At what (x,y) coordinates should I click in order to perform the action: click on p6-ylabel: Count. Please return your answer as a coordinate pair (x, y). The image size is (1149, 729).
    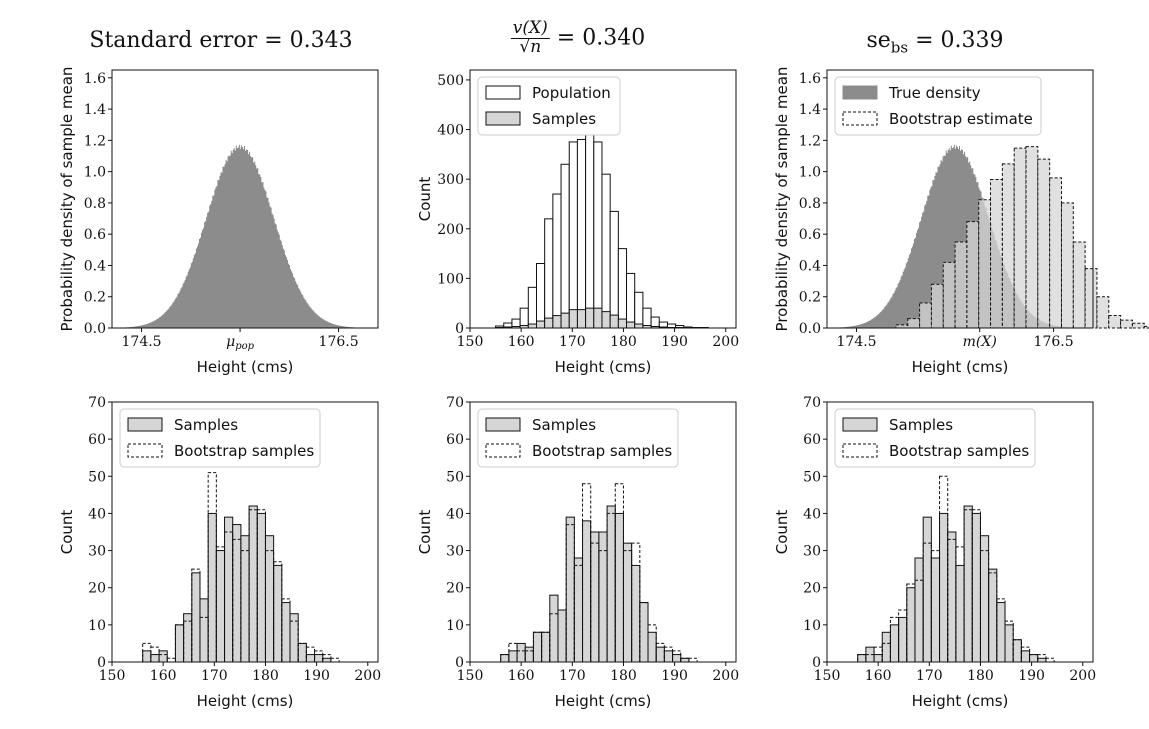
    Looking at the image, I should click on (782, 532).